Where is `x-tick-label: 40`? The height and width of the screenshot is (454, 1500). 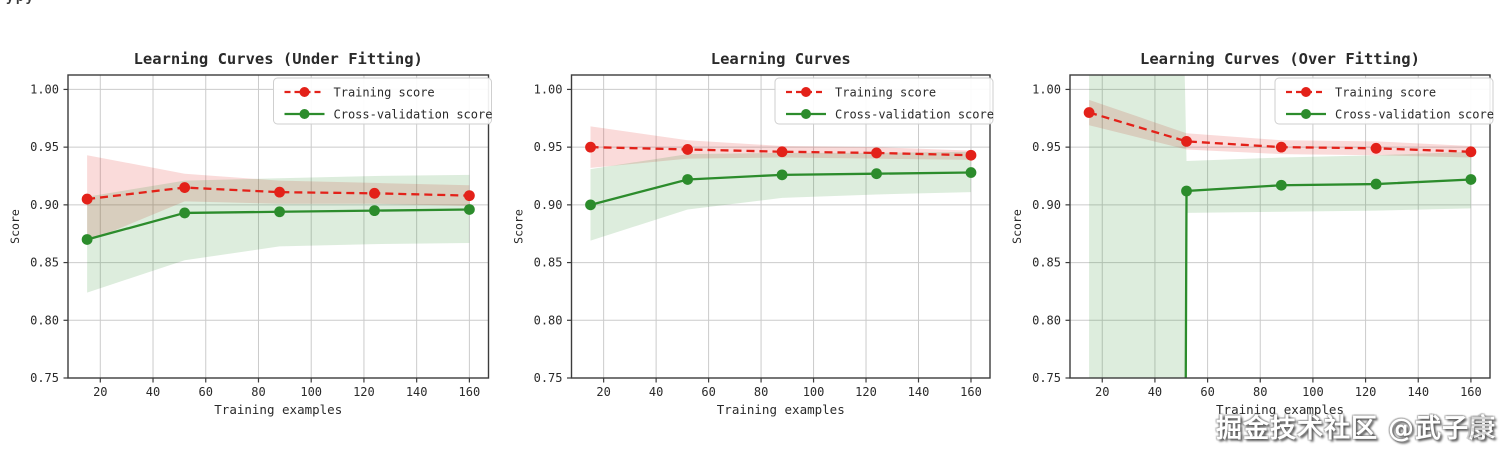 x-tick-label: 40 is located at coordinates (656, 392).